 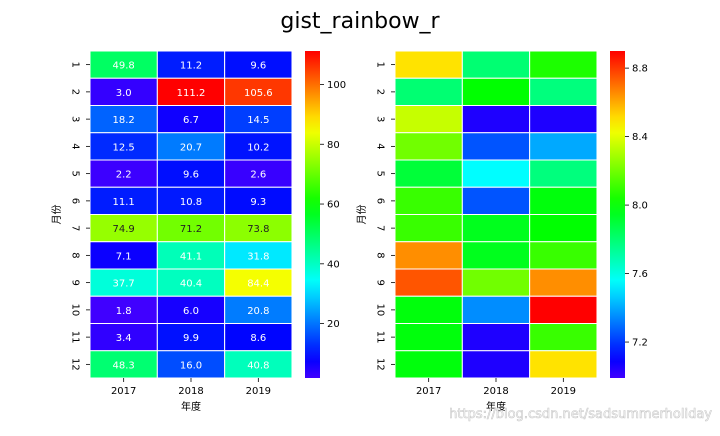 I want to click on colorbar-tick-label: 8.8, so click(x=640, y=69).